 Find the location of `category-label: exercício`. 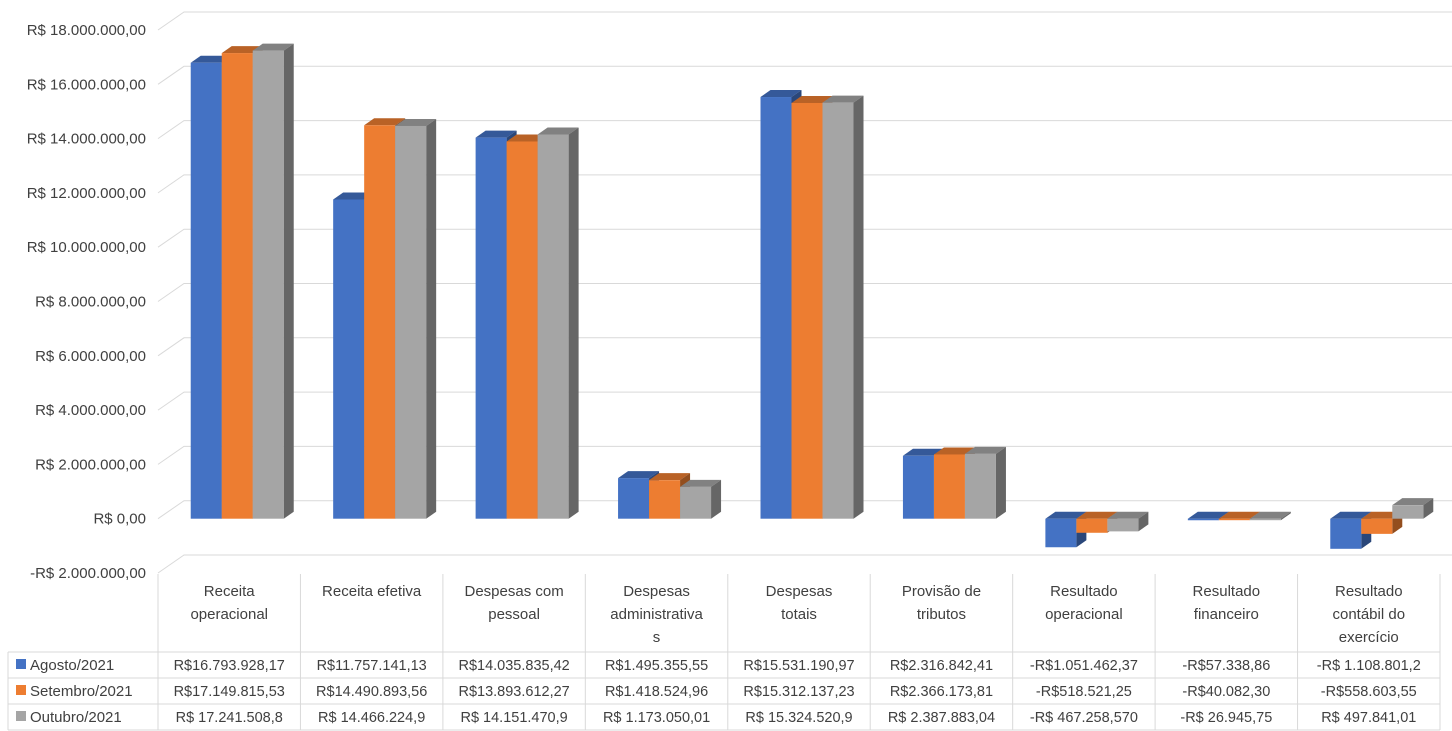

category-label: exercício is located at coordinates (1369, 637).